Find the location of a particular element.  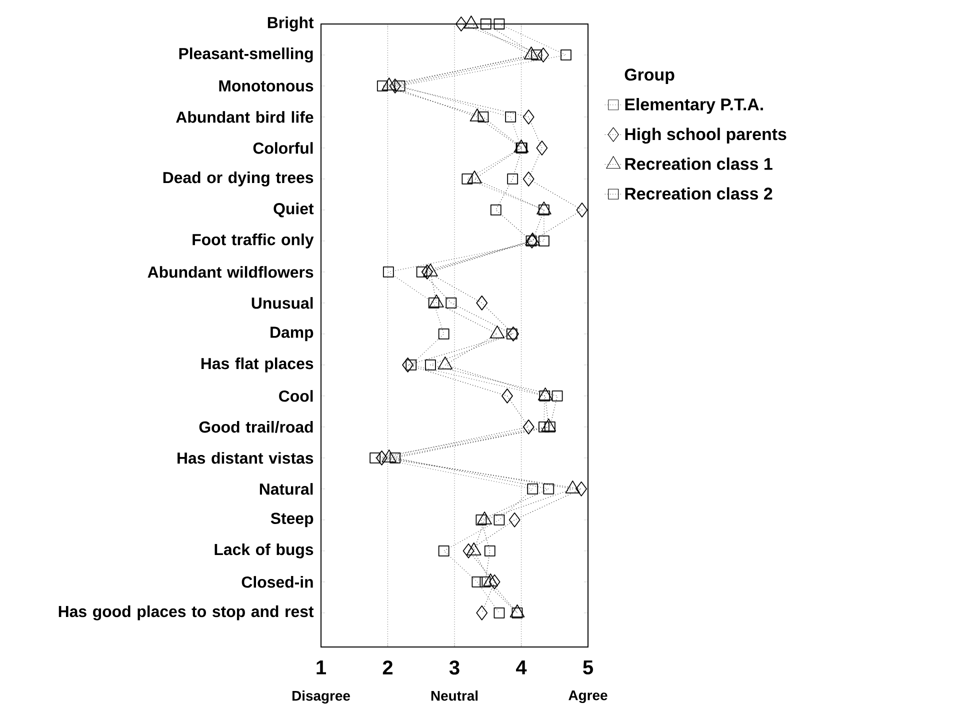

y-tick-label: Monotonous is located at coordinates (266, 86).